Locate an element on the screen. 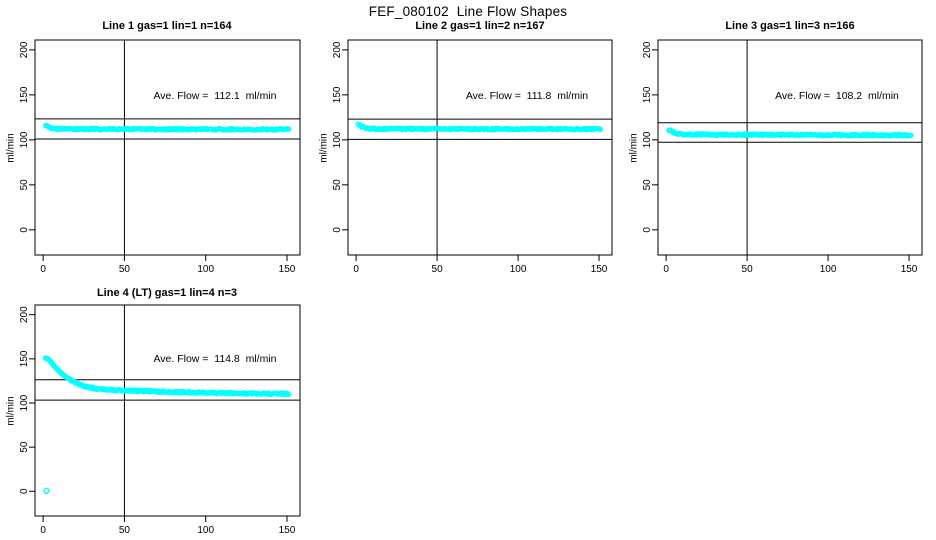 The height and width of the screenshot is (540, 936). panel-1-plot: 0 50 100 150 0 50 100 150 200 is located at coordinates (160, 157).